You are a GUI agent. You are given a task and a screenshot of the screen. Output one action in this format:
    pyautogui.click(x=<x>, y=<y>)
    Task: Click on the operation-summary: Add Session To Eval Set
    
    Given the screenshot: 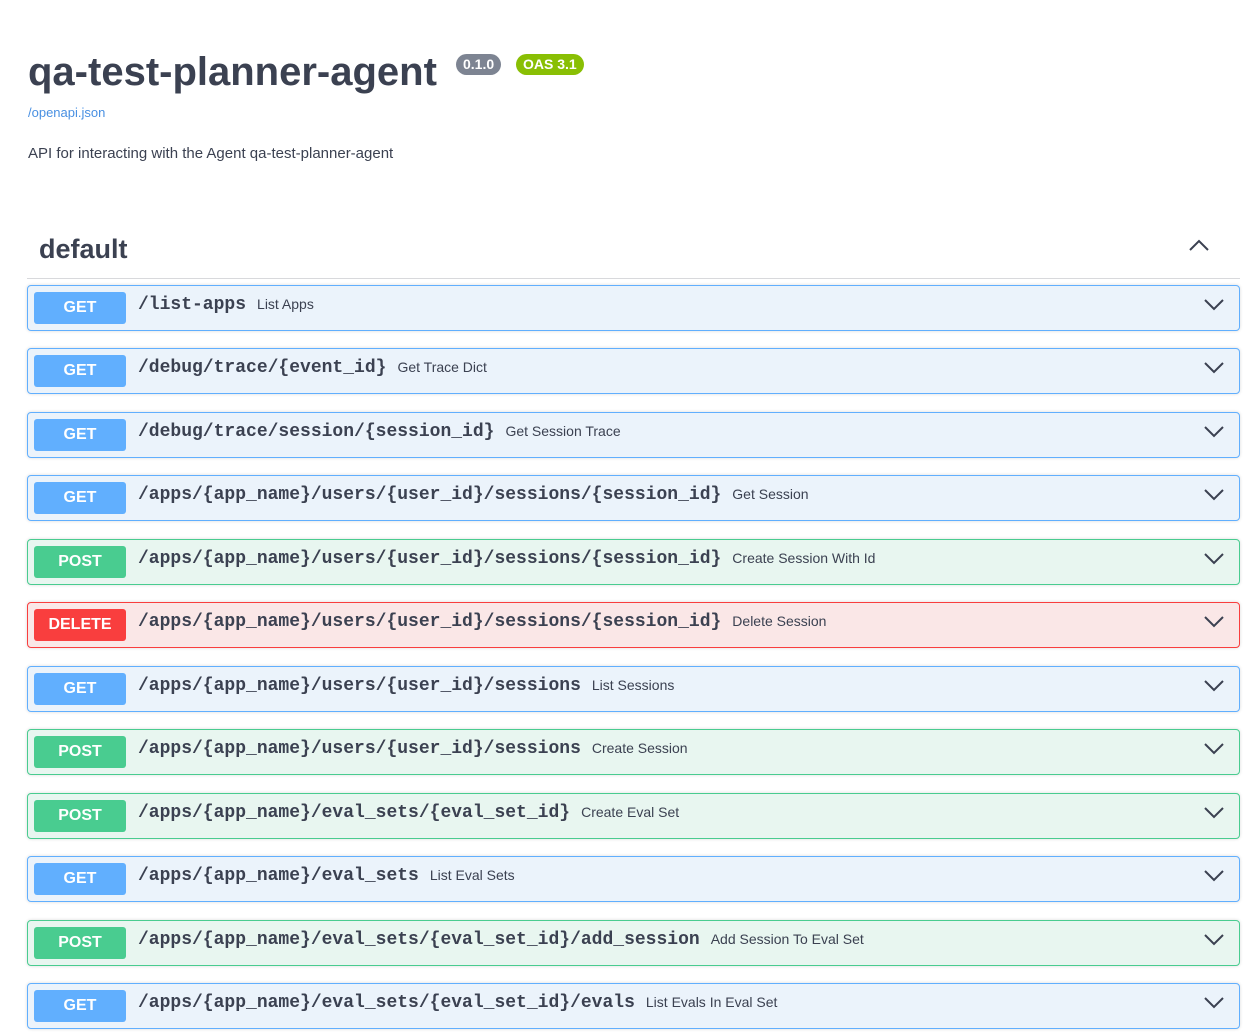 What is the action you would take?
    pyautogui.click(x=787, y=939)
    